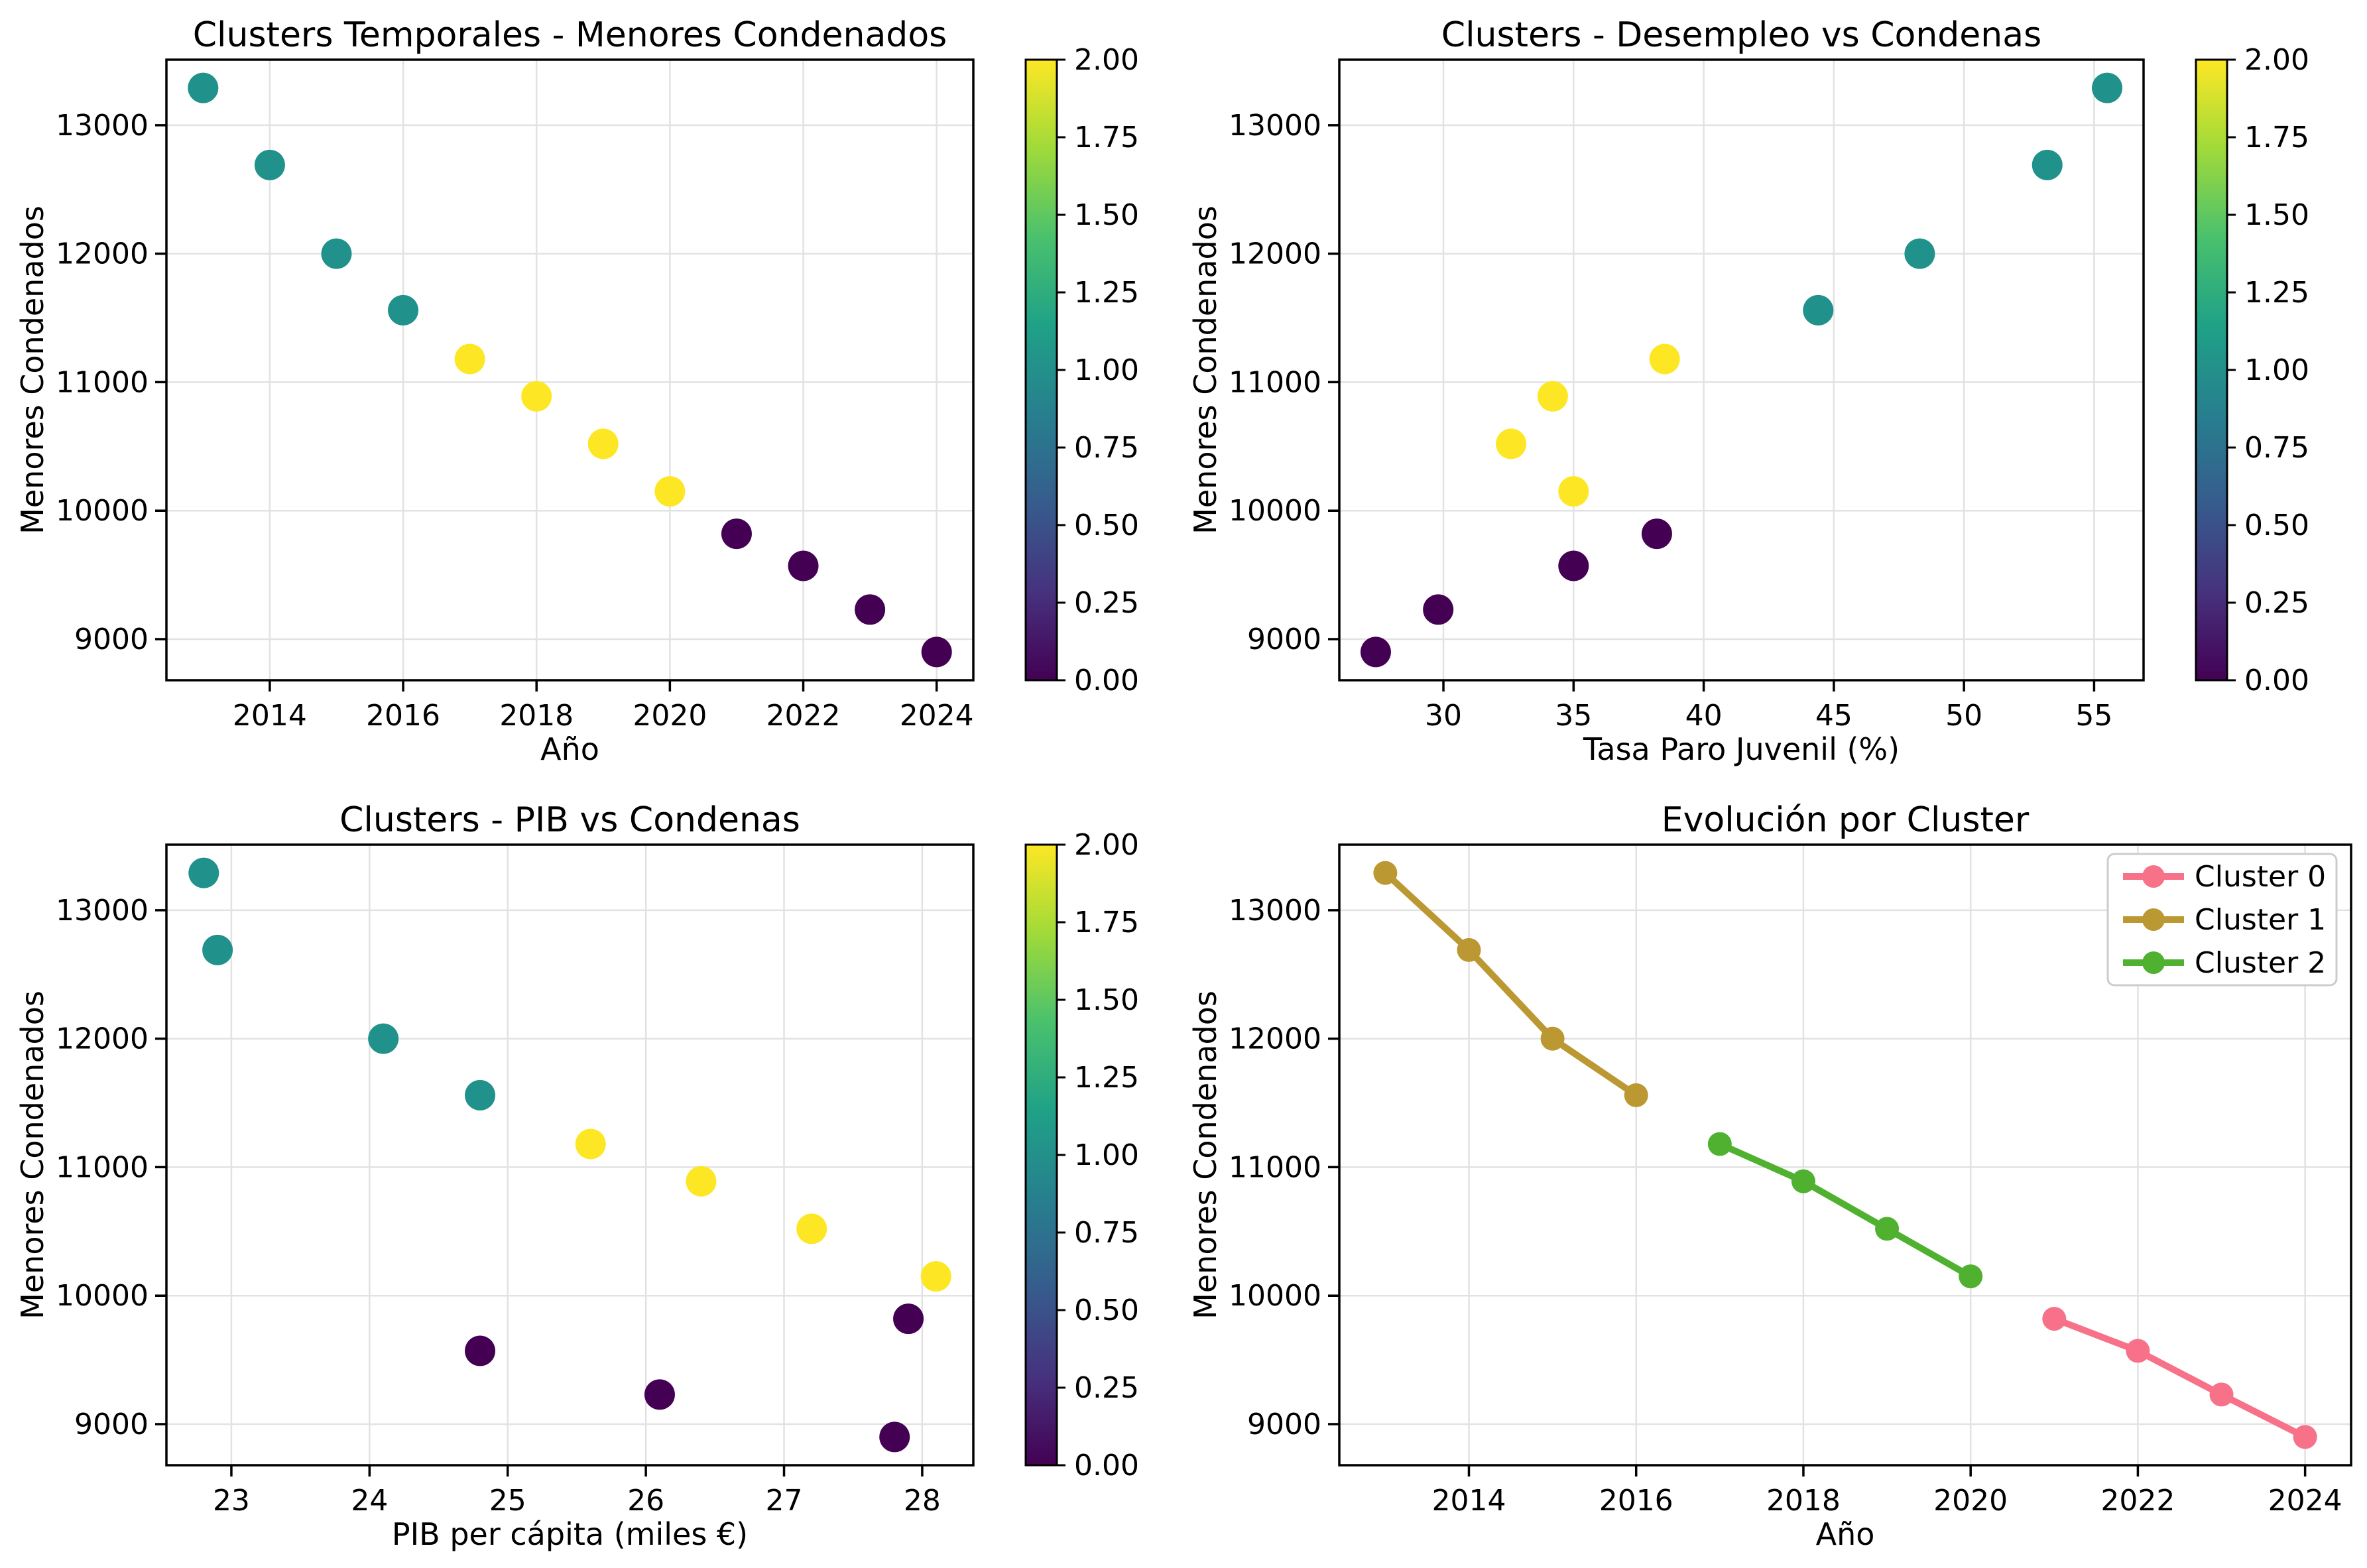  I want to click on x-tick-label: 30, so click(1443, 716).